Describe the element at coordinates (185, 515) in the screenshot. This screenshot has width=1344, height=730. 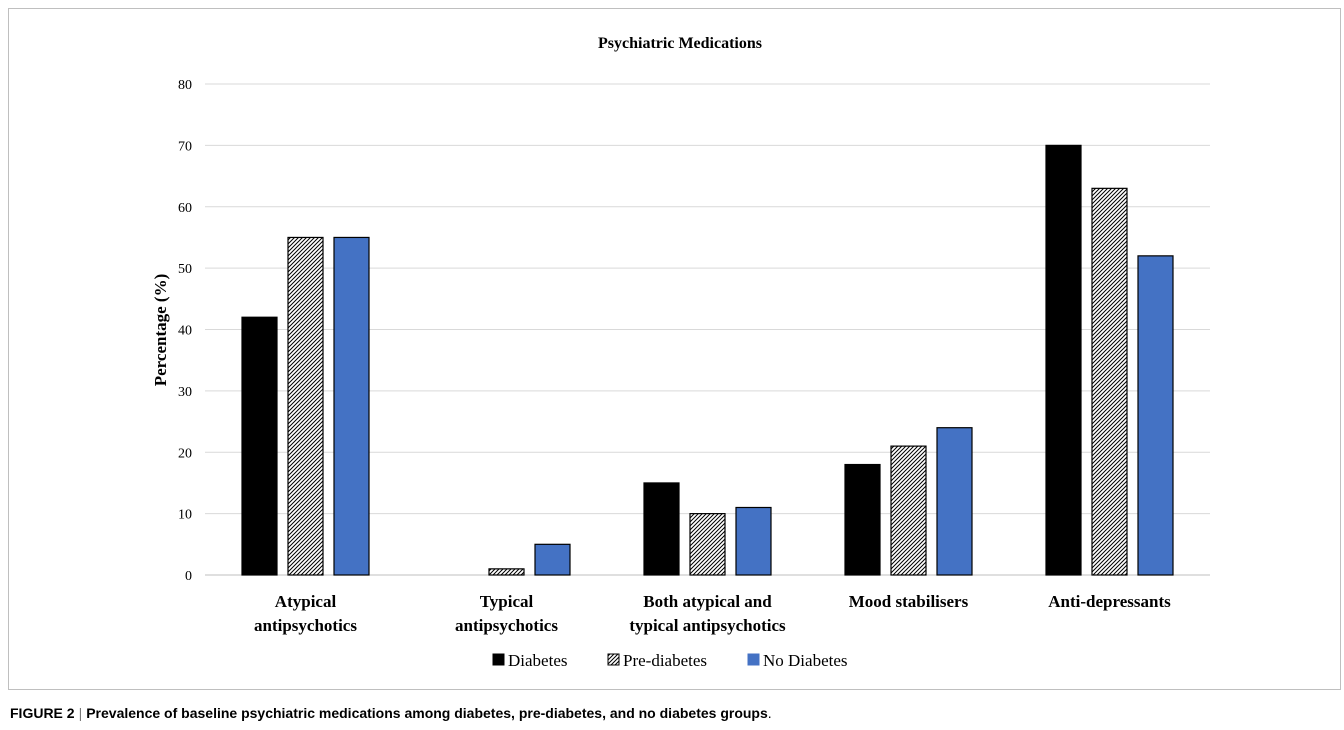
I see `y-tick-label: 10` at that location.